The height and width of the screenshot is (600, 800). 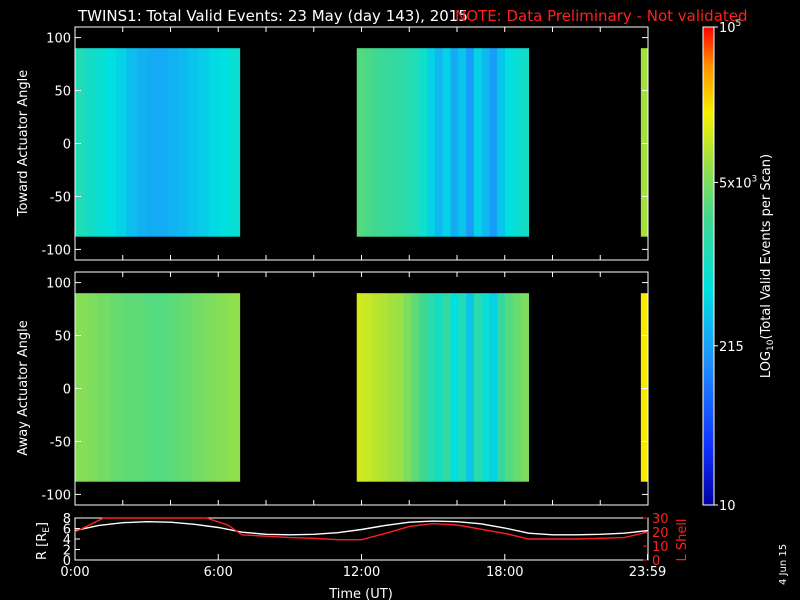 What do you see at coordinates (23, 387) in the screenshot?
I see `away-y-label: Away Actuator Angle` at bounding box center [23, 387].